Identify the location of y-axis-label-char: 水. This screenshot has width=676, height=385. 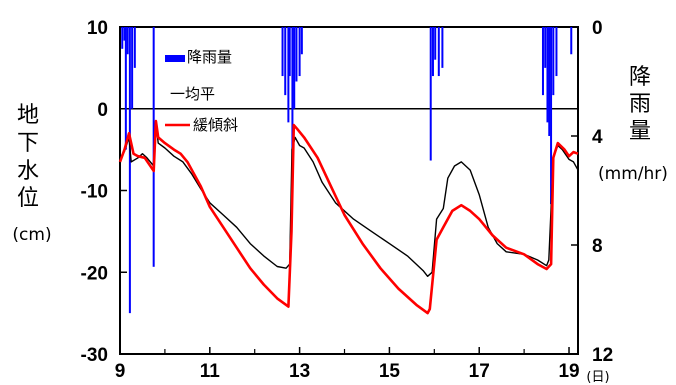
(28, 171).